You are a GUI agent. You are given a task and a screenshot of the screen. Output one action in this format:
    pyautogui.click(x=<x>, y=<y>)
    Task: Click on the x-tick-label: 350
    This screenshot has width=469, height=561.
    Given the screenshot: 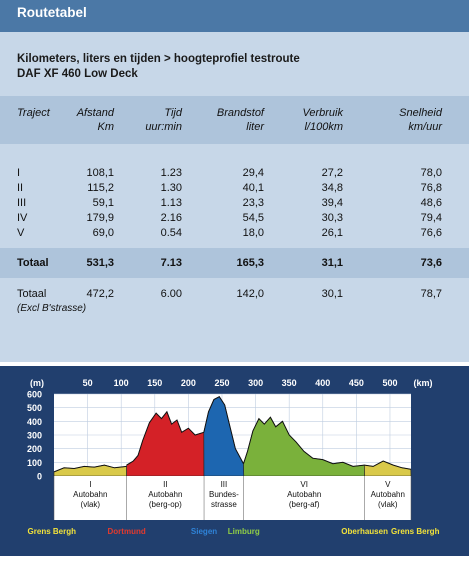 What is the action you would take?
    pyautogui.click(x=289, y=383)
    